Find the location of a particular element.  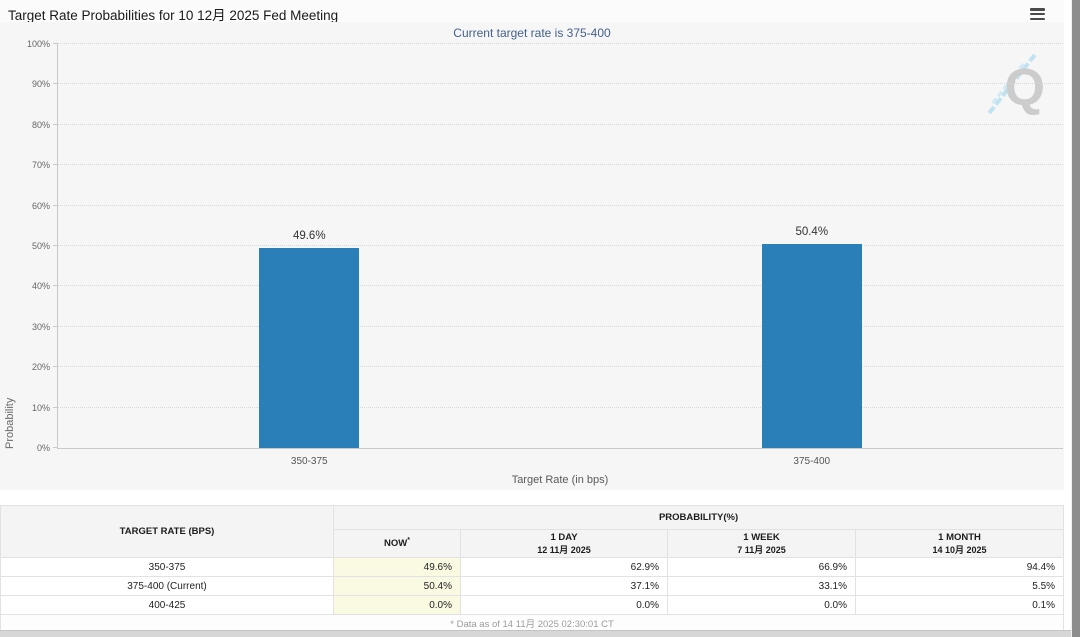

probability-cell: 0.1% is located at coordinates (959, 605).